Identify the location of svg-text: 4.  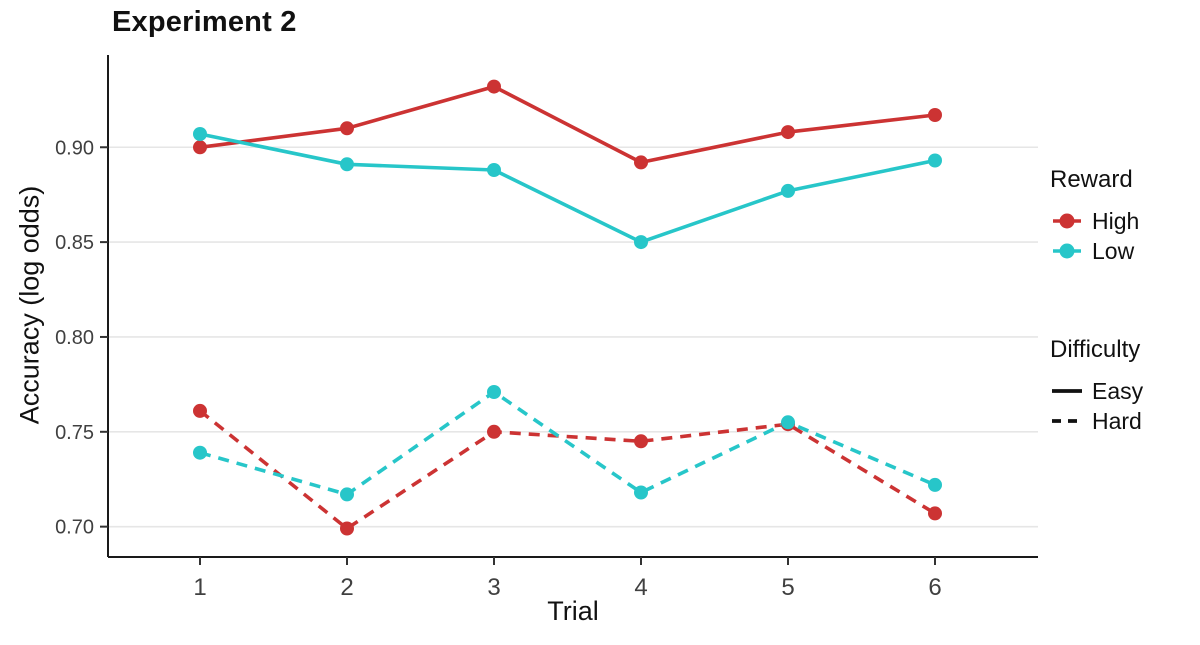
(640, 587).